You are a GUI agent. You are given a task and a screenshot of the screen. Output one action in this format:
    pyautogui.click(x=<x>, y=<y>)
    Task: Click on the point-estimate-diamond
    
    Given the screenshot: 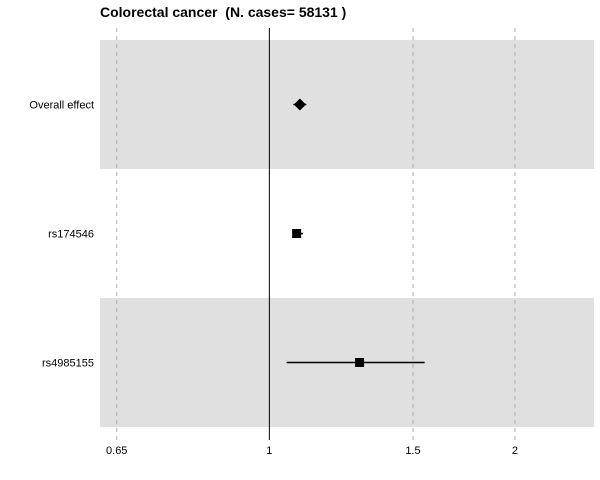 What is the action you would take?
    pyautogui.click(x=299, y=104)
    